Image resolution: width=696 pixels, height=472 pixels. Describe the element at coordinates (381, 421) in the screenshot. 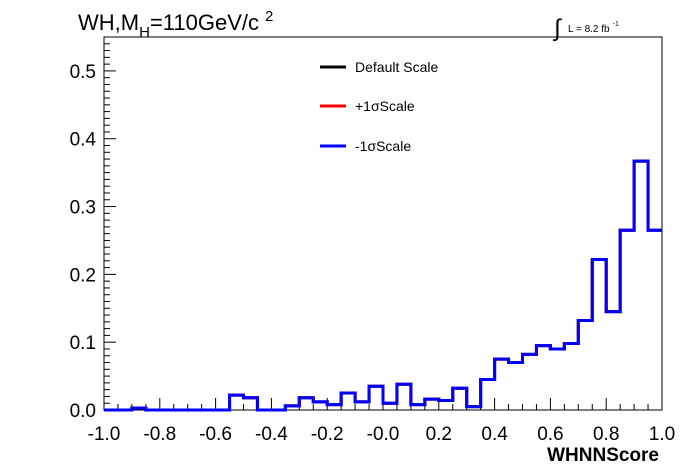

I see `x-axis: -1.0 -0.8 -0.6 -0.4 -0.2 -0.0 0.2 0.4 0.6 0.8 1.0` at that location.